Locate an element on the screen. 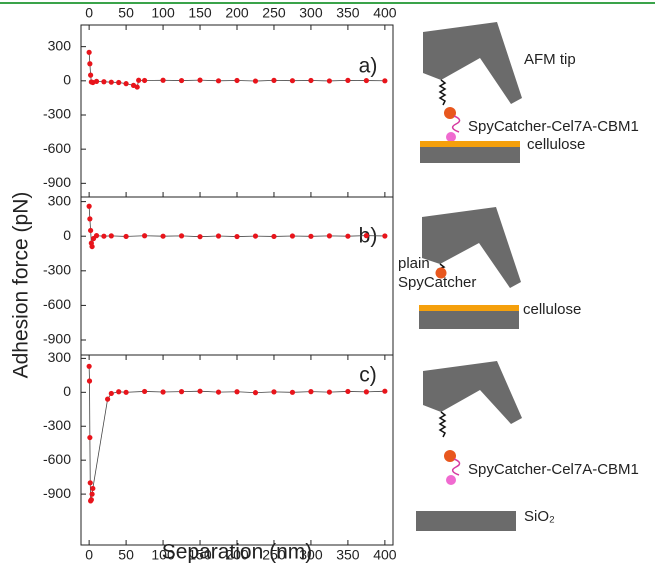  panel-label: c) is located at coordinates (368, 375).